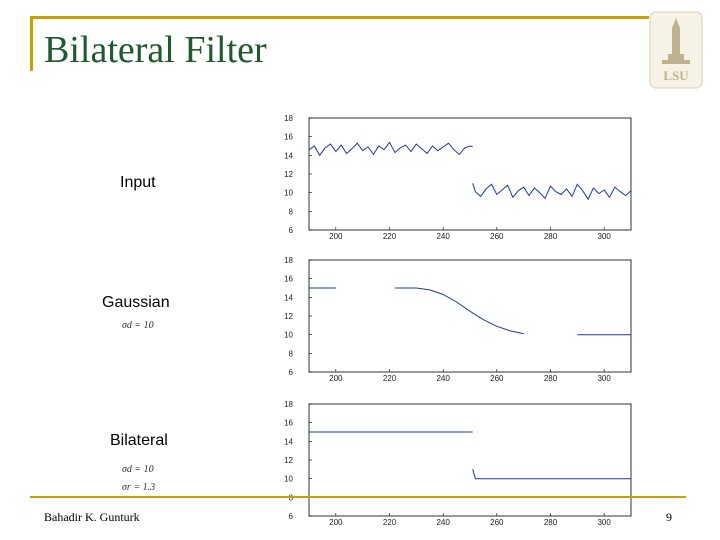 The height and width of the screenshot is (540, 720). What do you see at coordinates (155, 50) in the screenshot?
I see `slide-title: Bilateral Filter` at bounding box center [155, 50].